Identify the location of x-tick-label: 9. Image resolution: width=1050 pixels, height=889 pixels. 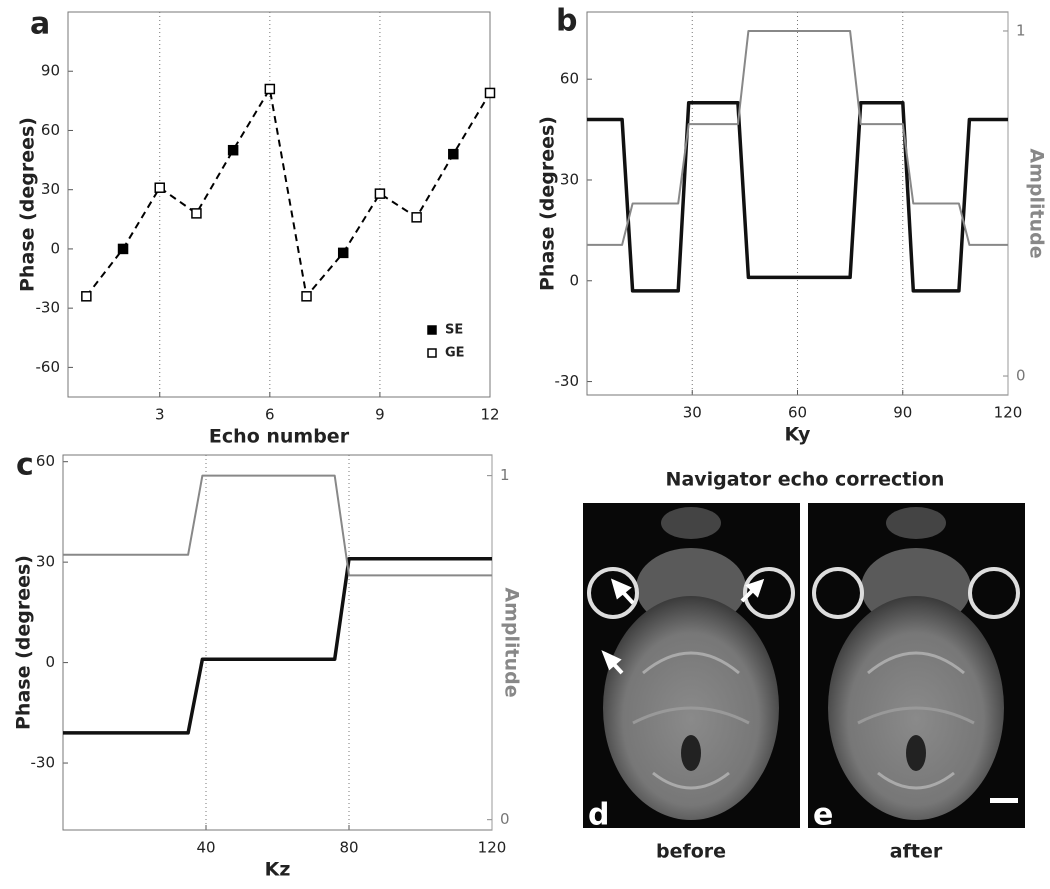
(380, 415).